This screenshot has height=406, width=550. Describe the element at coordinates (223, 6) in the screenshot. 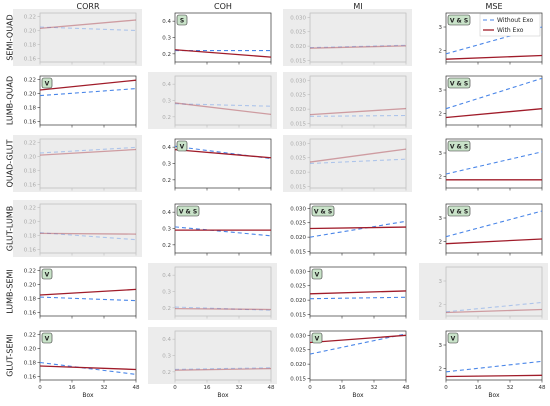

I see `column-title: COH` at that location.